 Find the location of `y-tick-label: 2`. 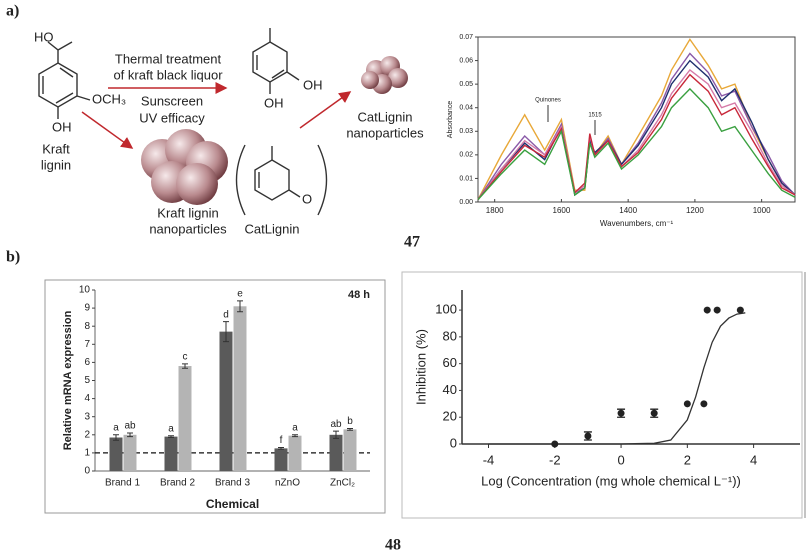

y-tick-label: 2 is located at coordinates (87, 434).